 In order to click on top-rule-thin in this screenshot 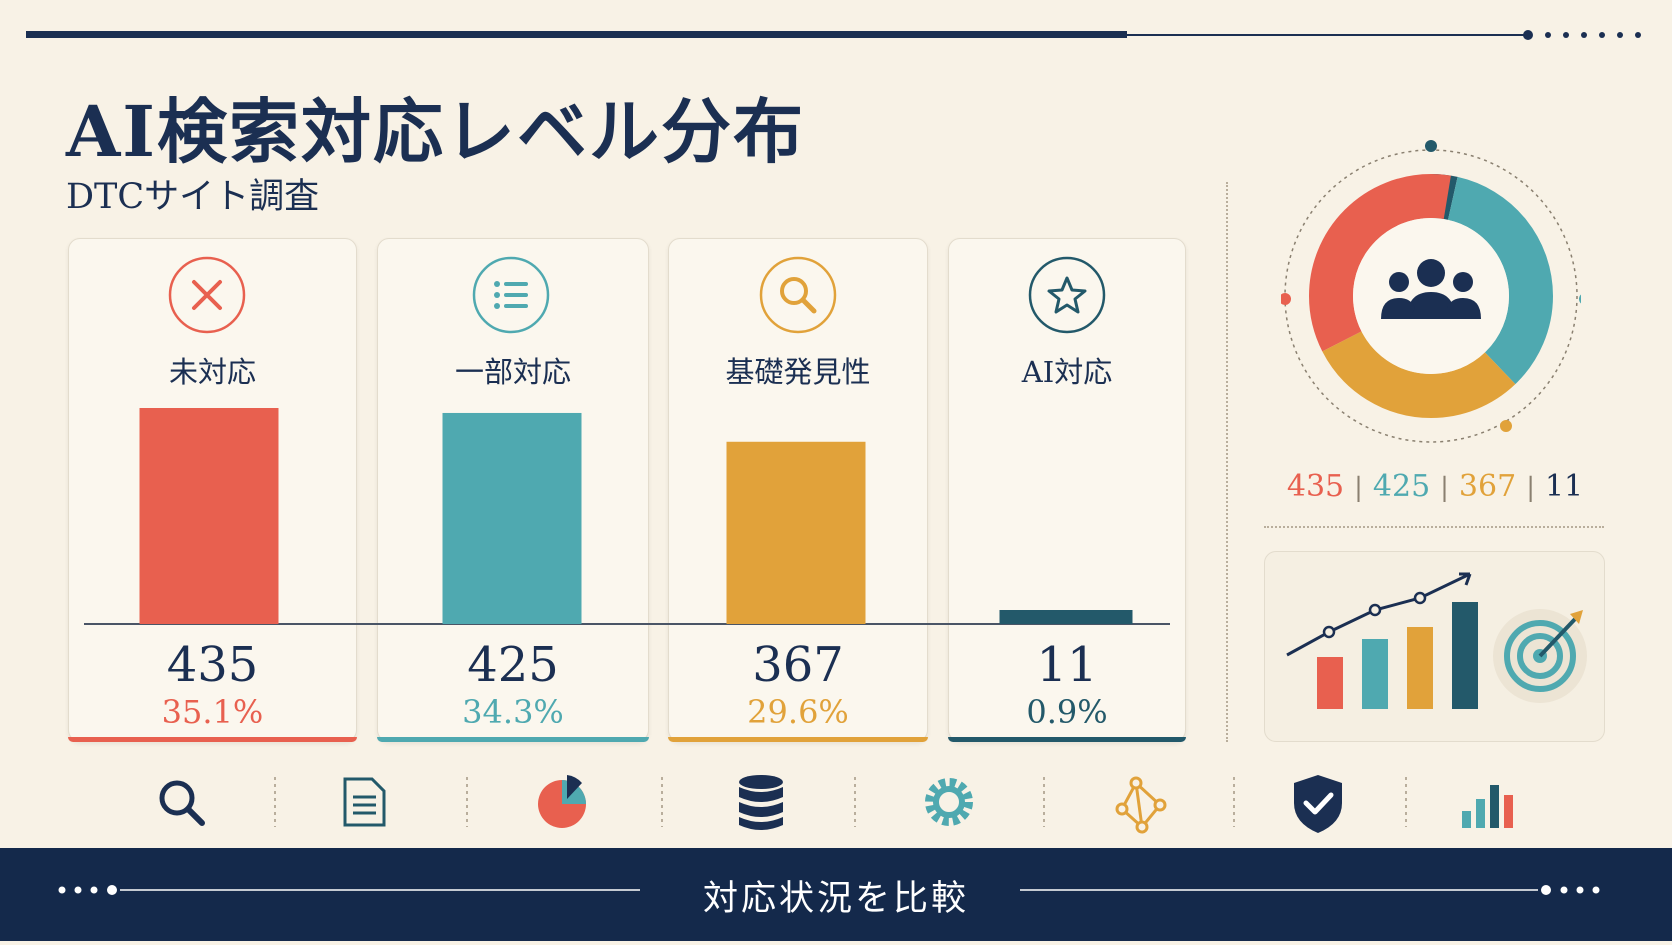, I will do `click(1327, 35)`.